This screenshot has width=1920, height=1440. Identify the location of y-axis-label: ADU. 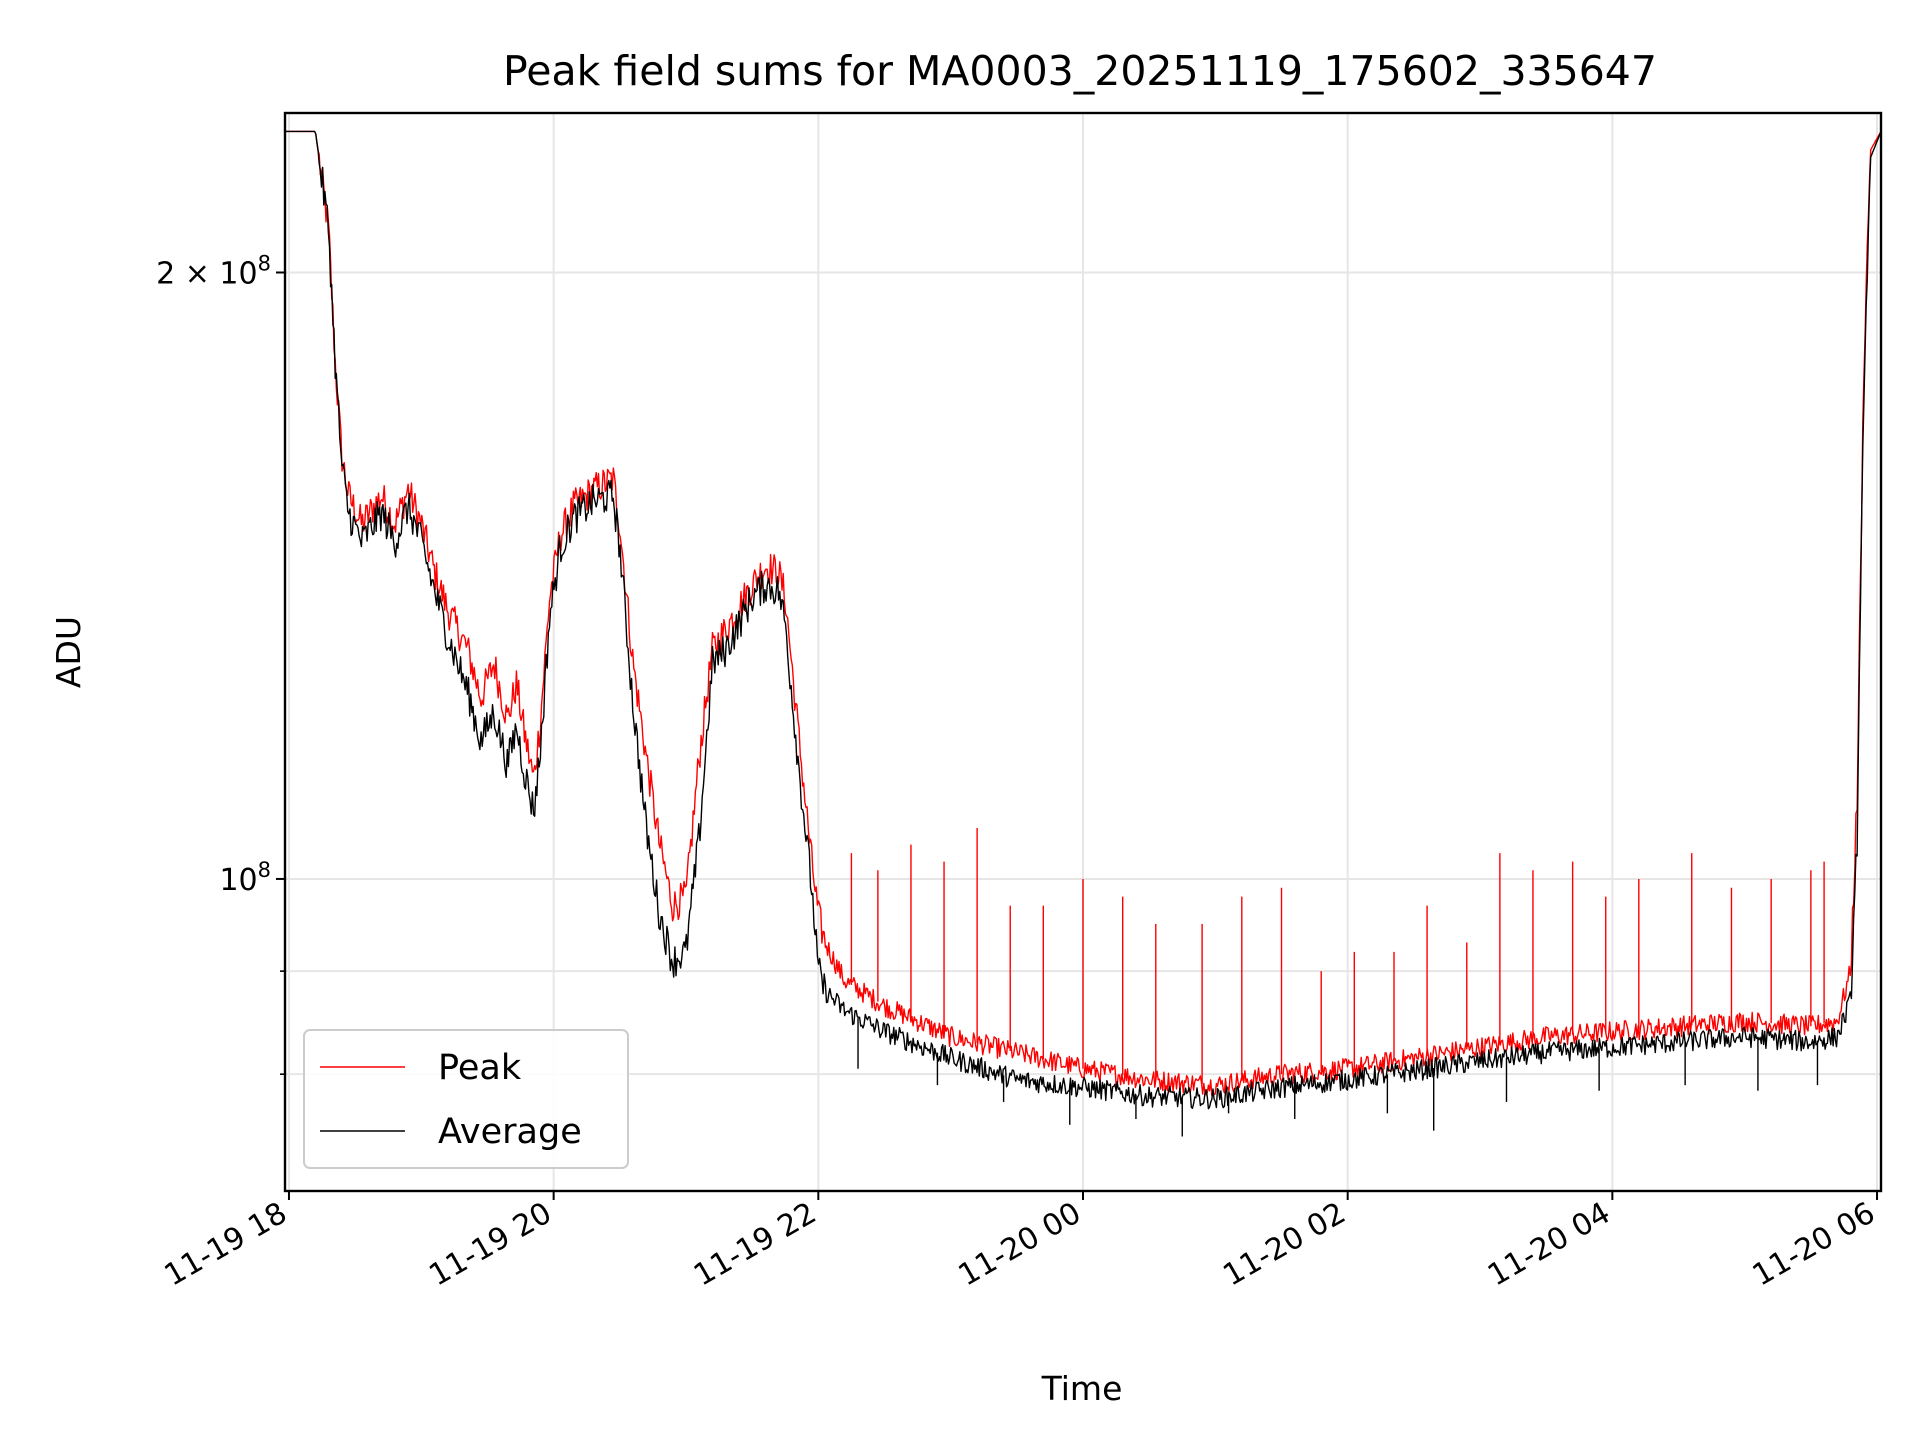
(68, 652).